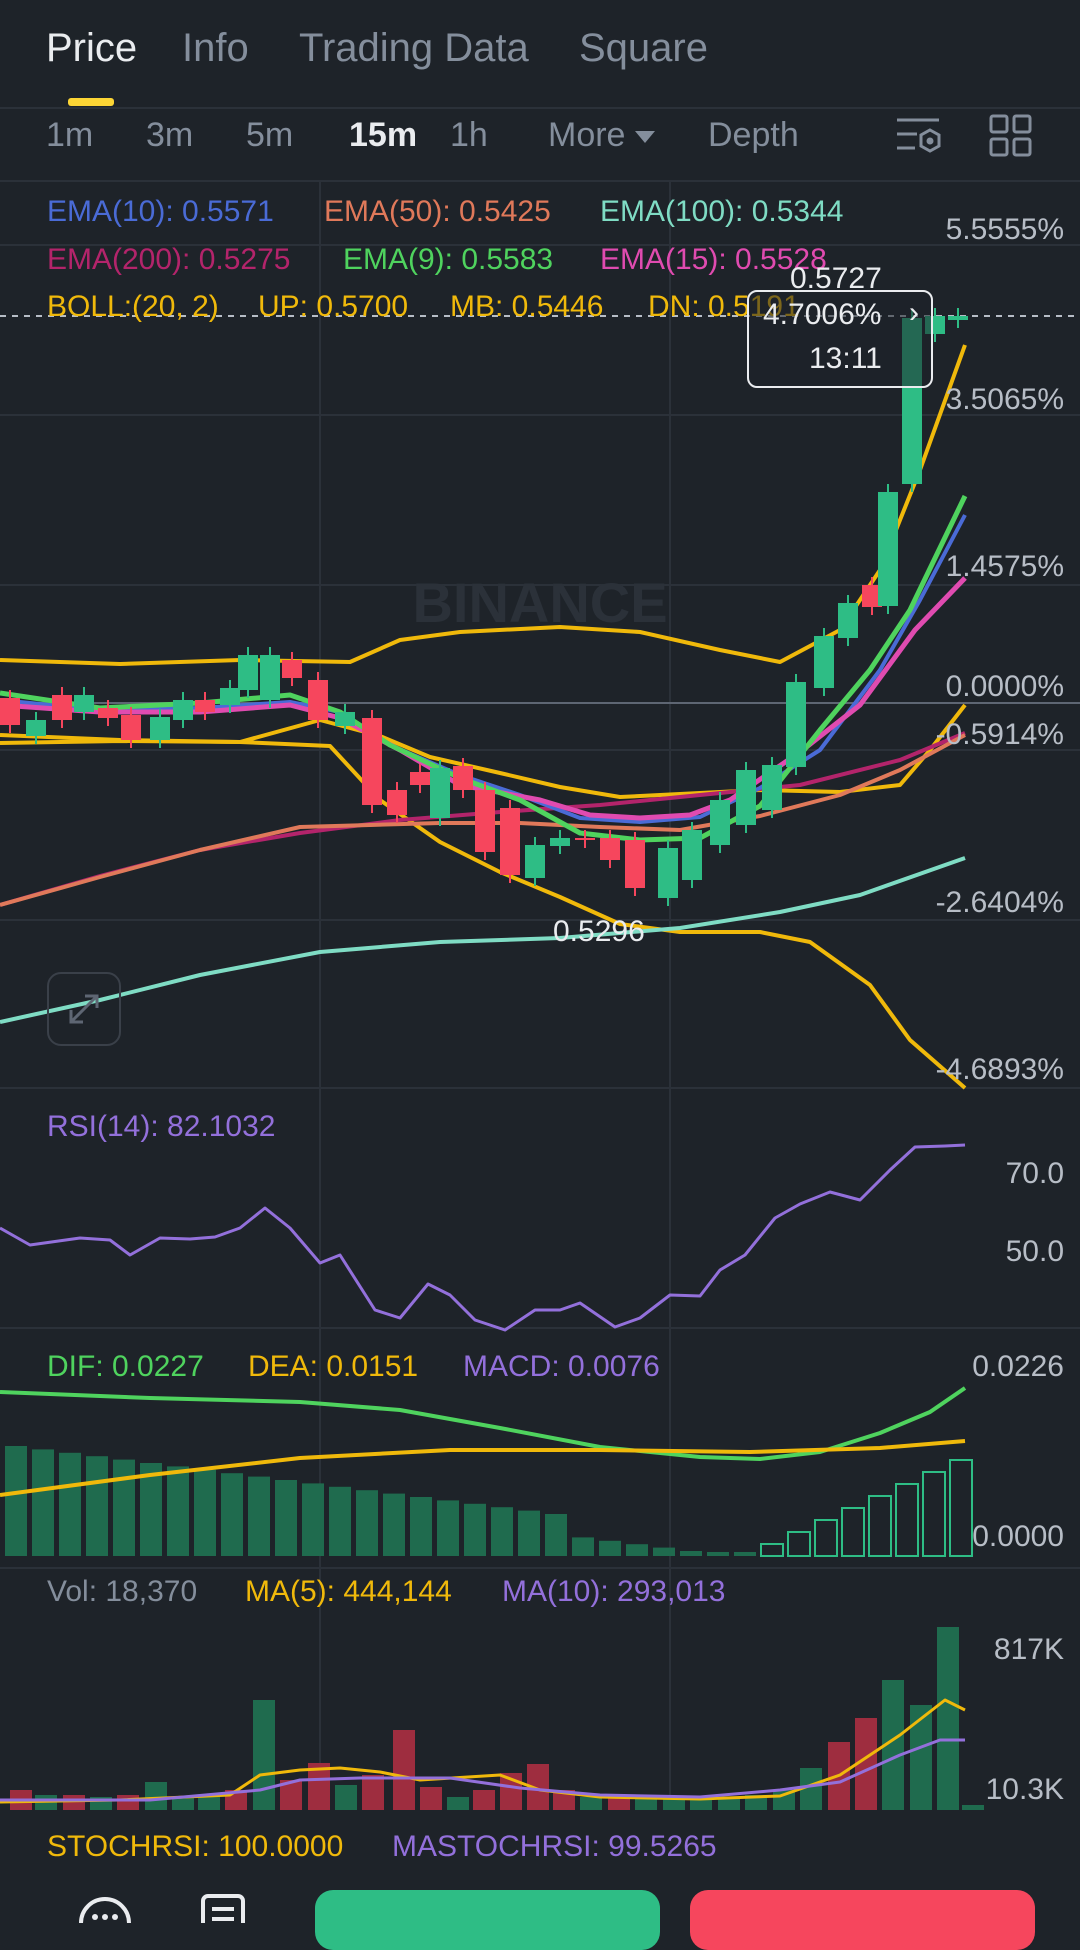 Image resolution: width=1080 pixels, height=1950 pixels. What do you see at coordinates (1024, 1789) in the screenshot?
I see `volume-axis-label: 10.3K` at bounding box center [1024, 1789].